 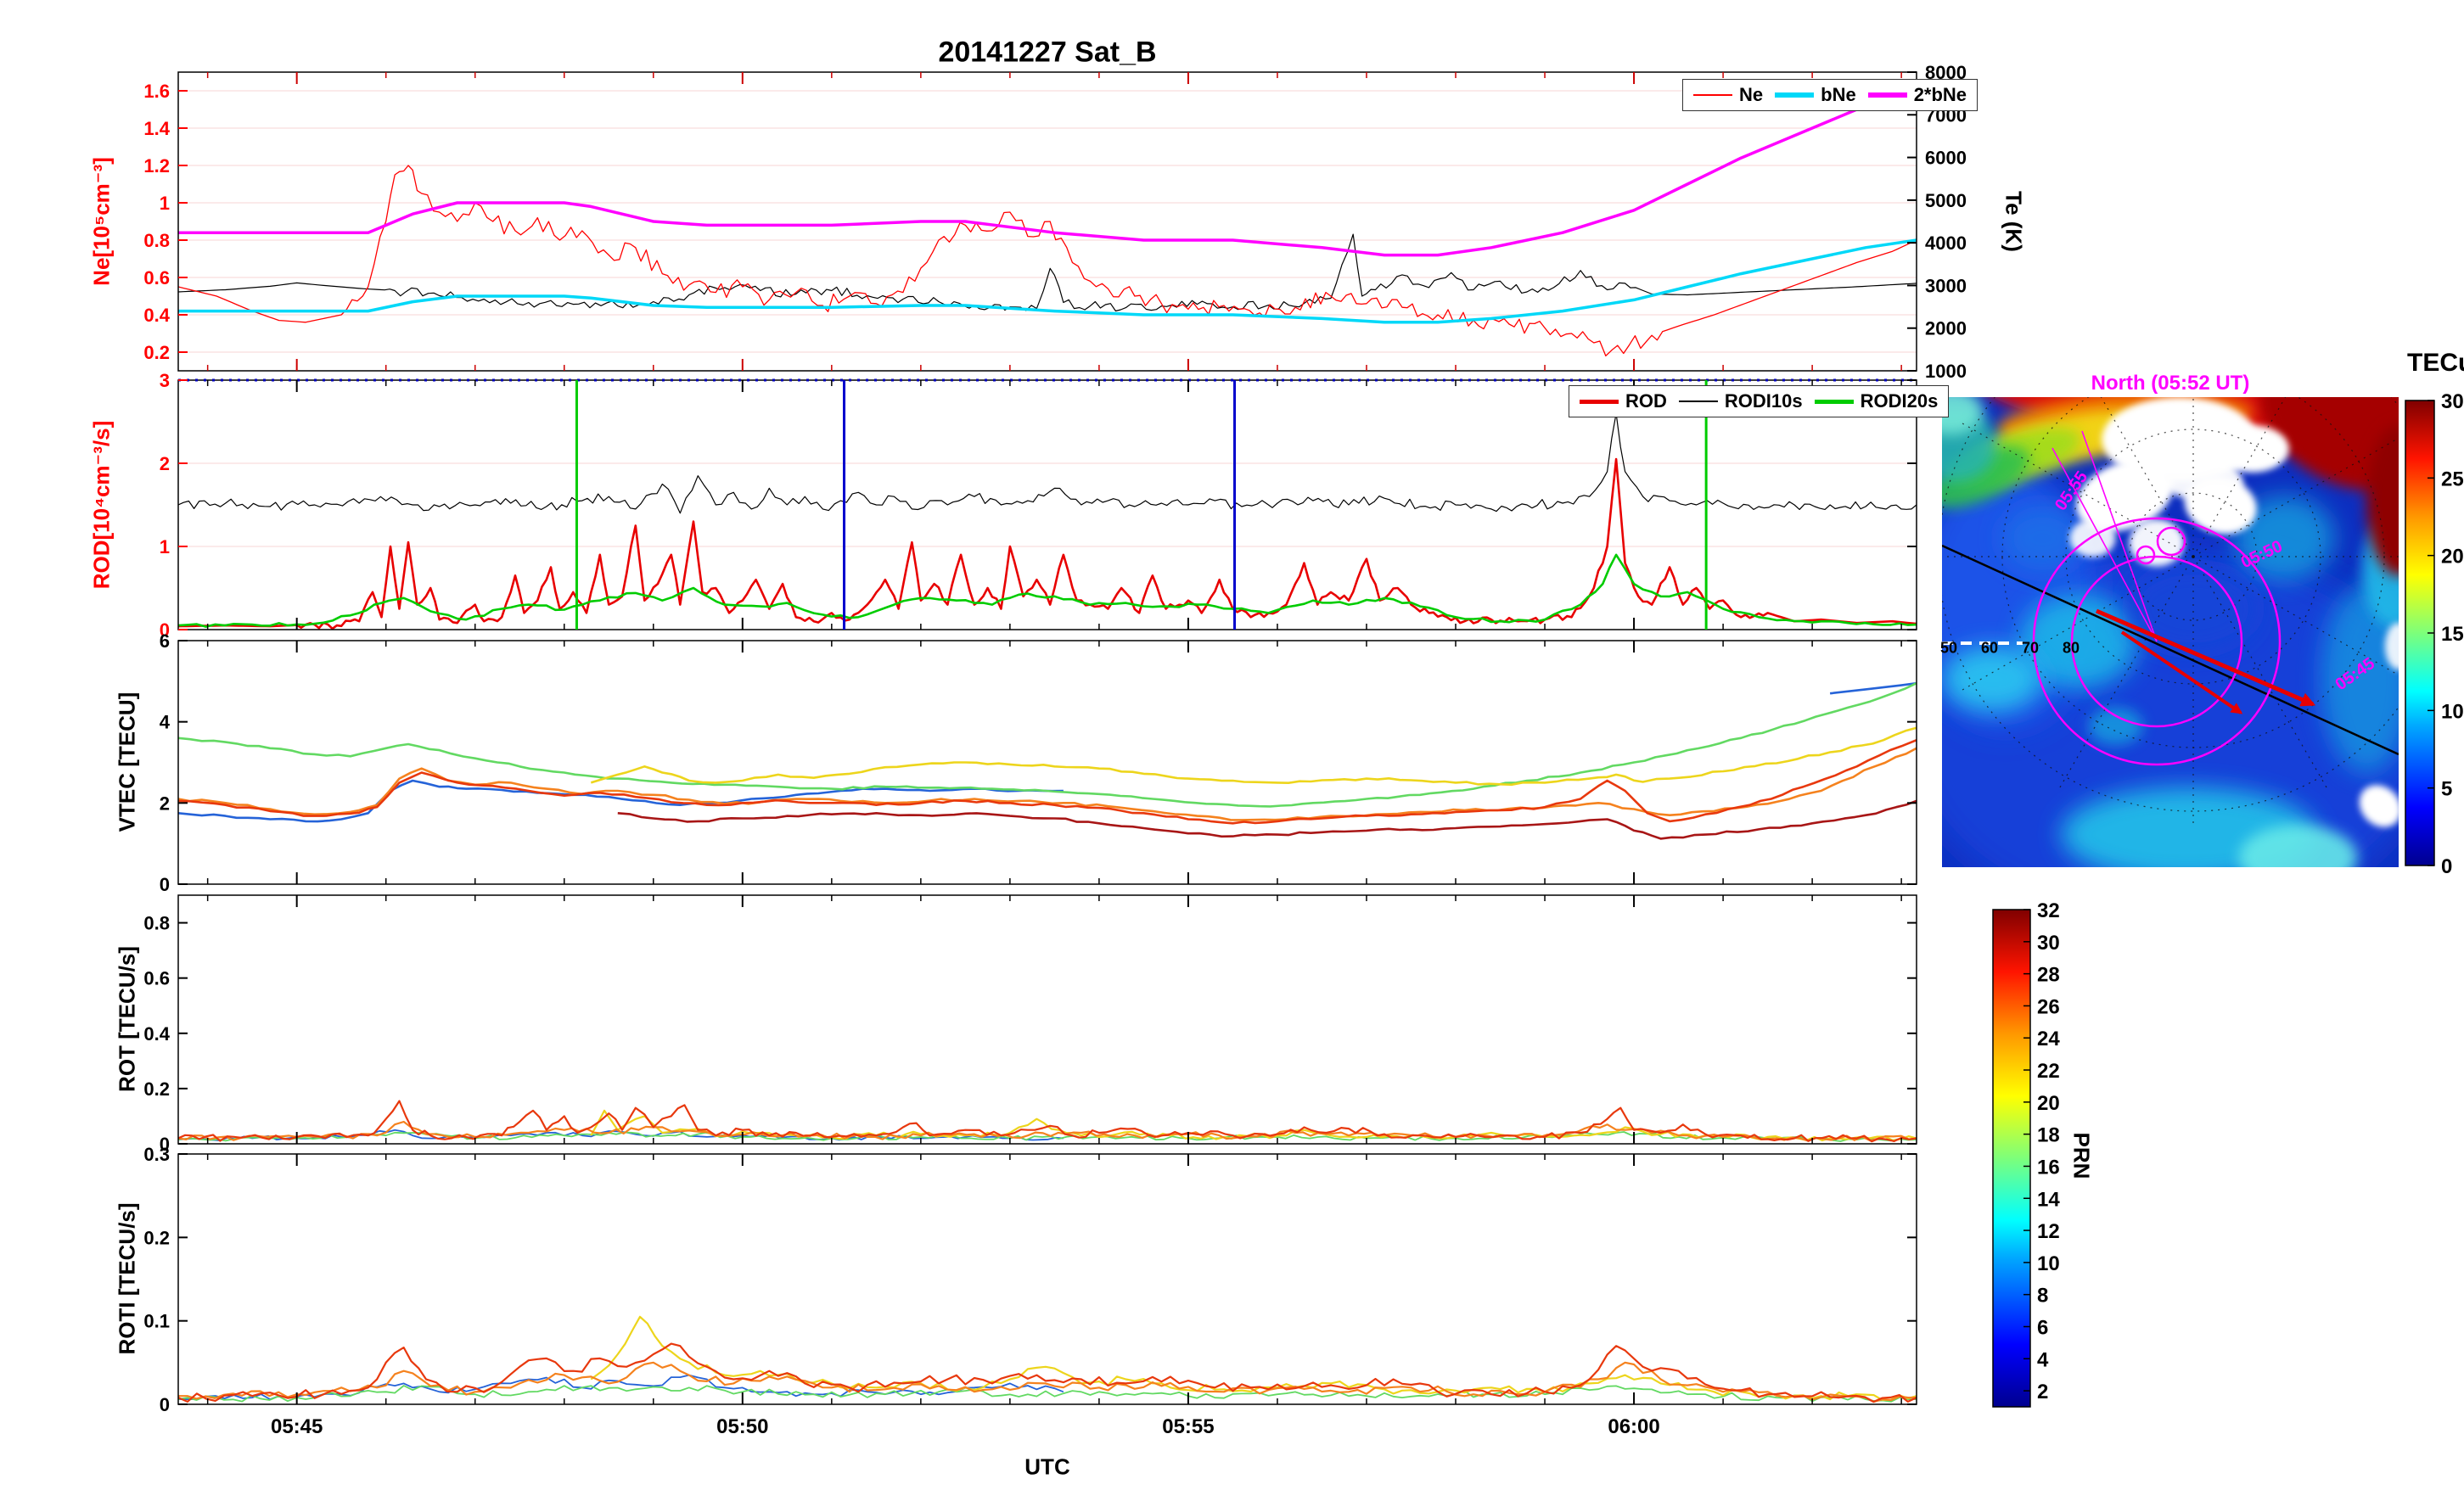 What do you see at coordinates (1623, 401) in the screenshot?
I see `legend-entry: ROD` at bounding box center [1623, 401].